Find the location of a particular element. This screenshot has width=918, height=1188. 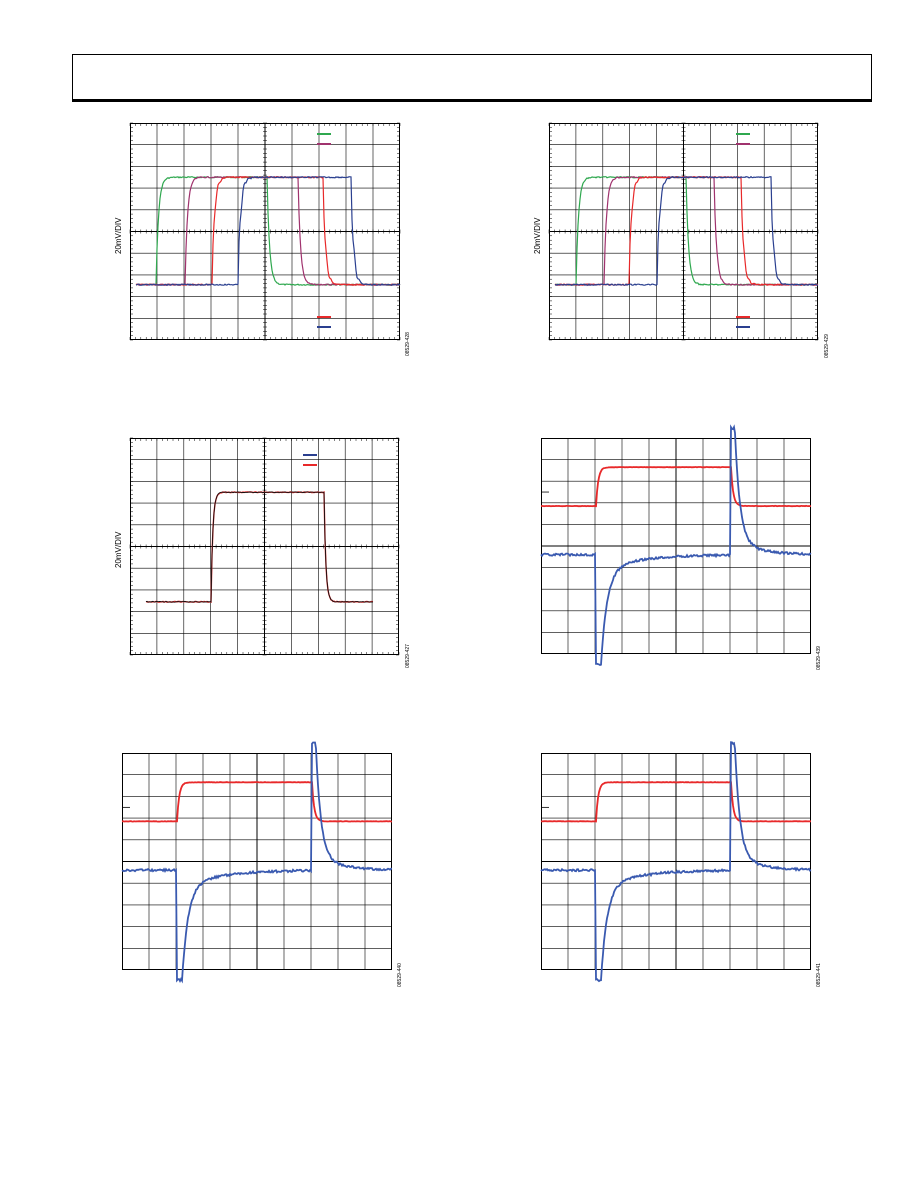

figure-1-plot is located at coordinates (265, 231).